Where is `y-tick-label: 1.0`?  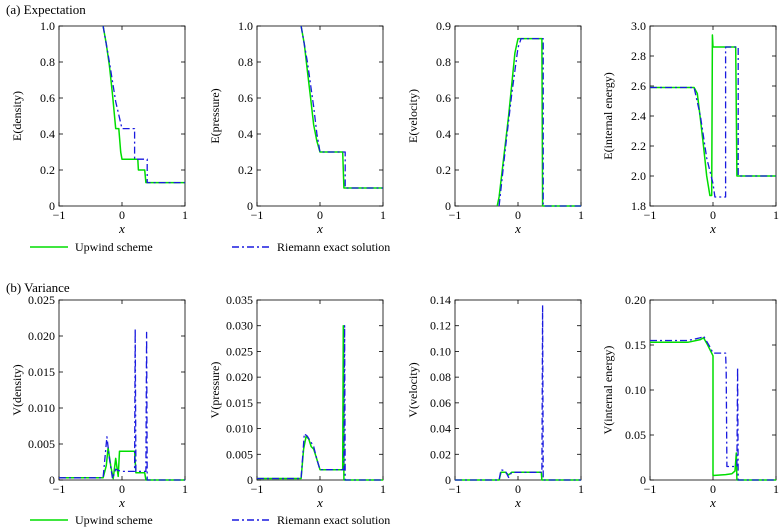 y-tick-label: 1.0 is located at coordinates (47, 26).